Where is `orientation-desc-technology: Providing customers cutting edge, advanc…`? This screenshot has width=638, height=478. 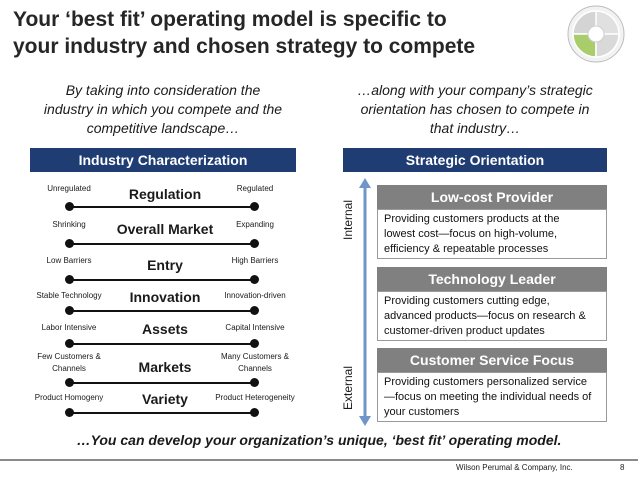 orientation-desc-technology: Providing customers cutting edge, advanc… is located at coordinates (492, 316).